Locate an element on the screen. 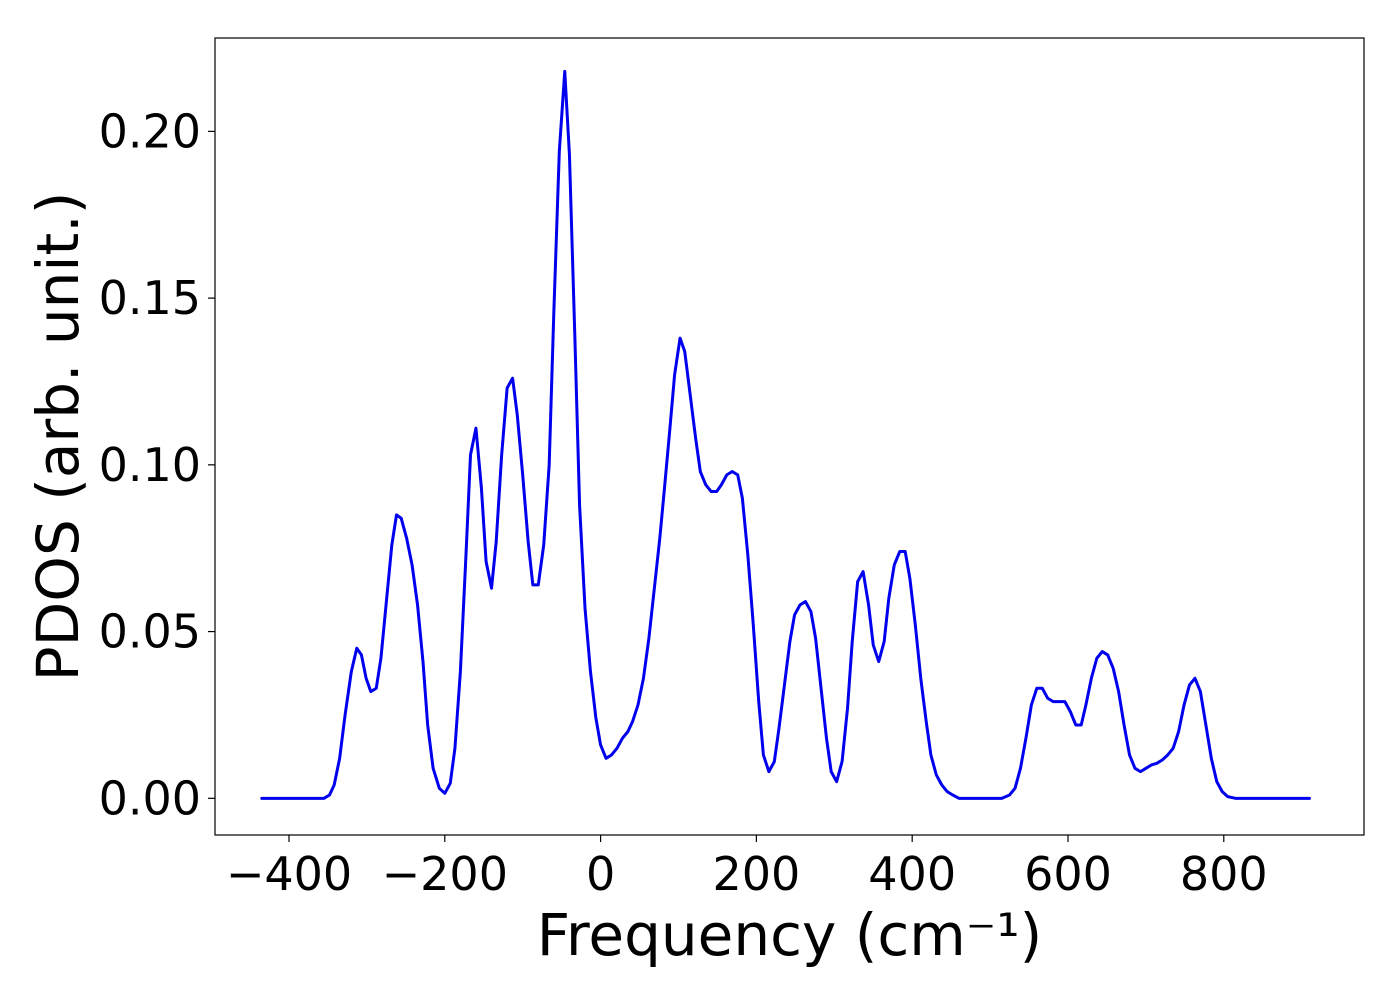 This screenshot has width=1400, height=1000. y-tick-label: 0.05 is located at coordinates (150, 632).